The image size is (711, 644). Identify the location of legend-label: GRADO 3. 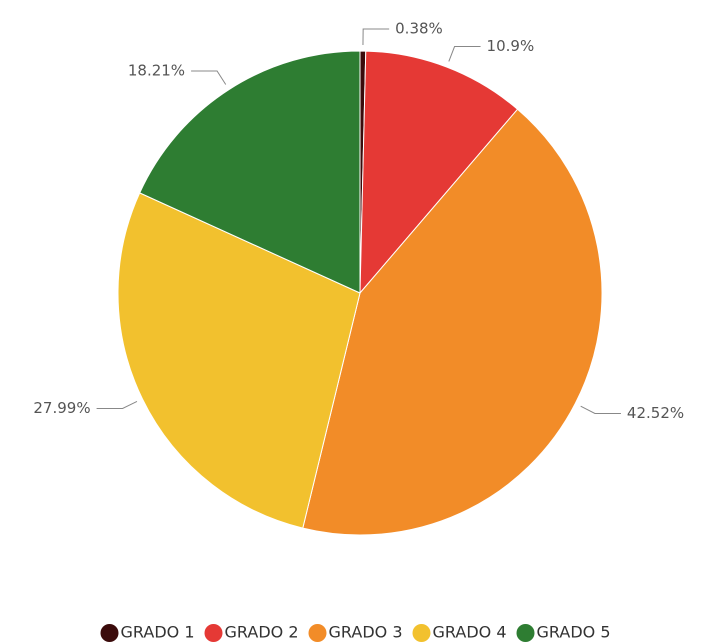
(366, 632).